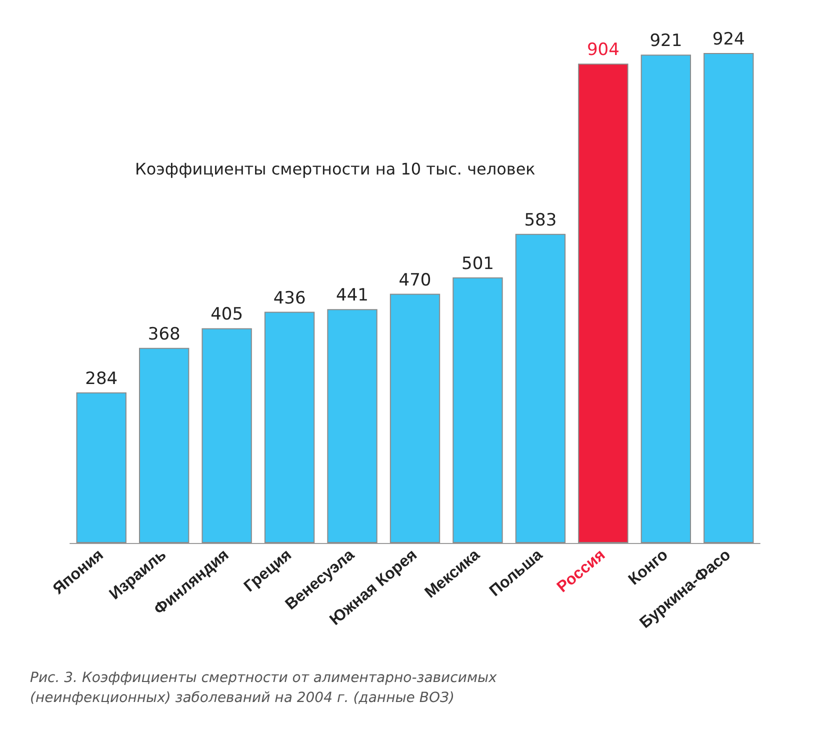 This screenshot has width=820, height=737. Describe the element at coordinates (352, 296) in the screenshot. I see `data-label: 441` at that location.